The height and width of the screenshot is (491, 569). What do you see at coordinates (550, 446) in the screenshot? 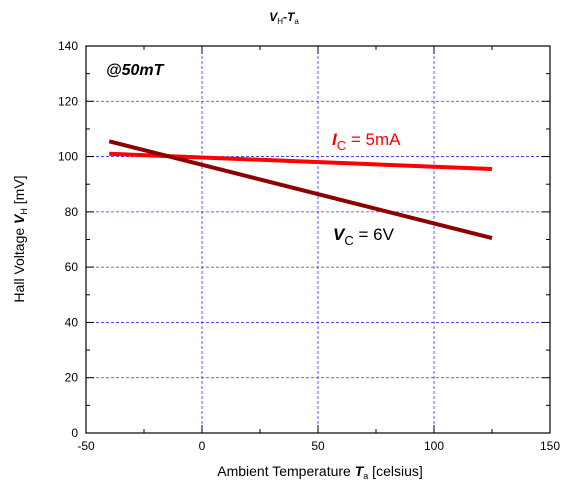
I see `x-tick-label: 150` at bounding box center [550, 446].